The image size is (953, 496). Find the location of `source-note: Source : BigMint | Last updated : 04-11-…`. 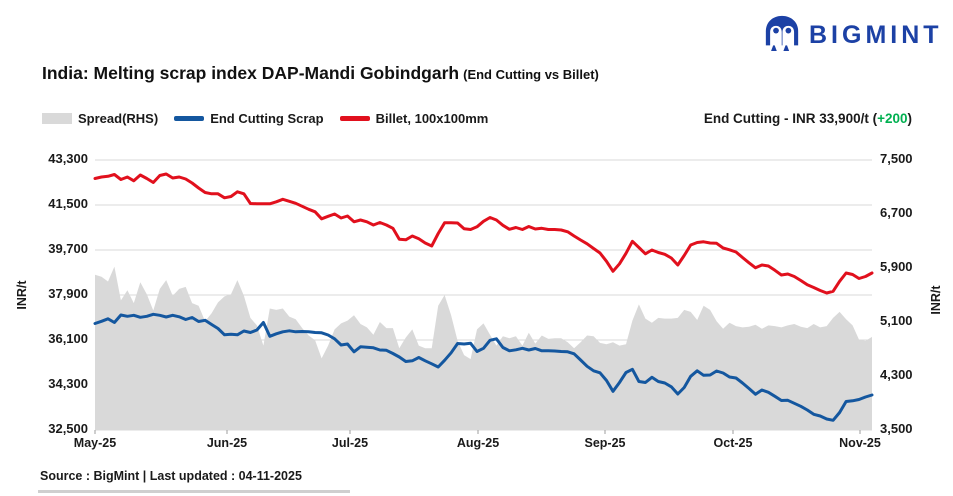

source-note: Source : BigMint | Last updated : 04-11-… is located at coordinates (171, 476).